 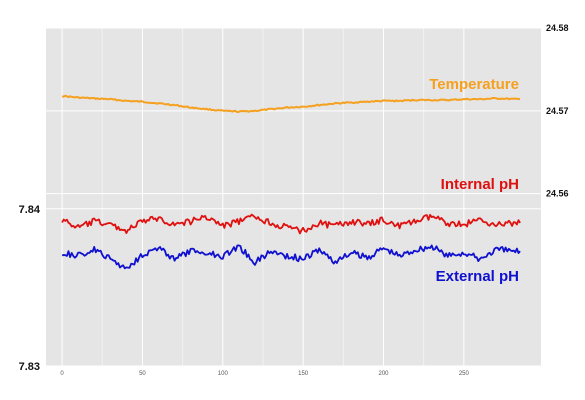 I want to click on y-right-tick-label: 24.58, so click(x=557, y=28).